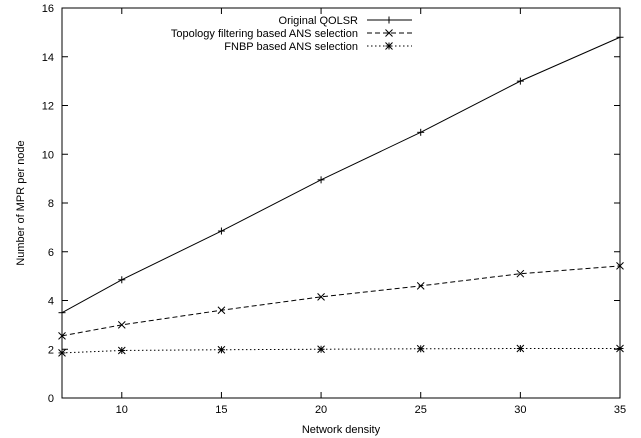  What do you see at coordinates (48, 58) in the screenshot?
I see `y-tick-label: 14` at bounding box center [48, 58].